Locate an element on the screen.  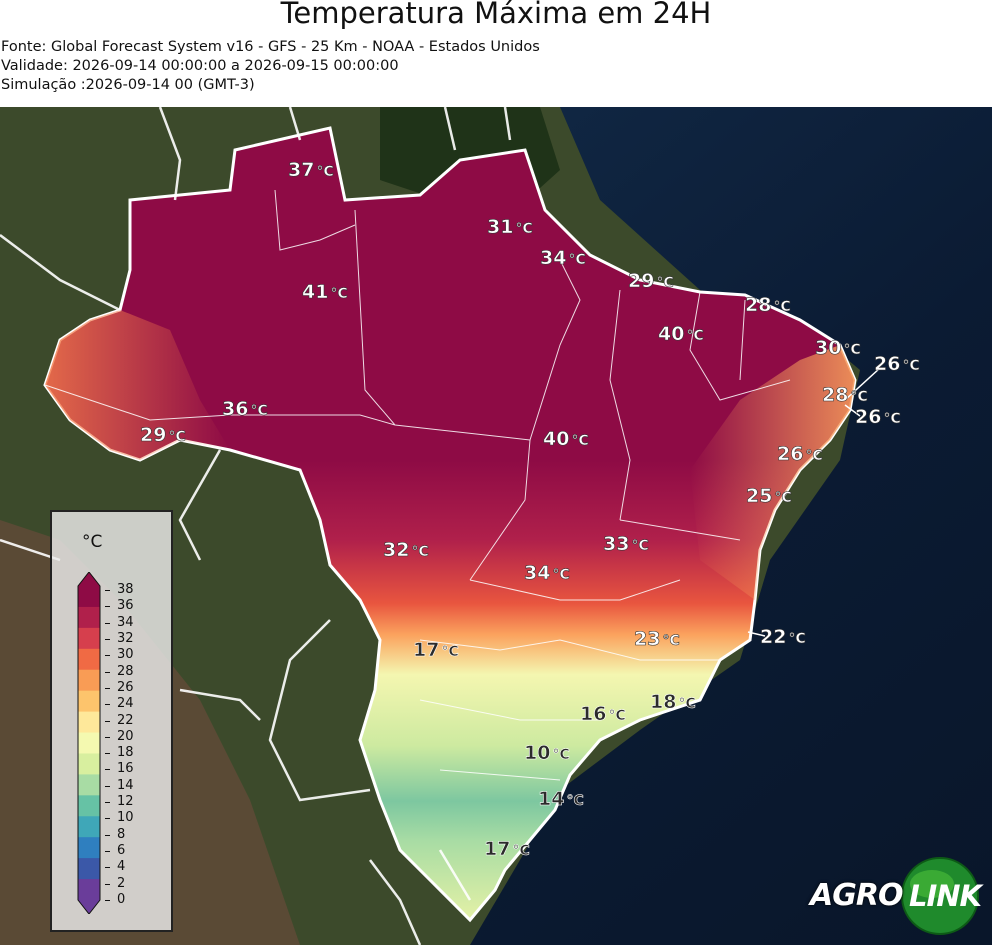
temperature-label: 34 °C is located at coordinates (563, 258).